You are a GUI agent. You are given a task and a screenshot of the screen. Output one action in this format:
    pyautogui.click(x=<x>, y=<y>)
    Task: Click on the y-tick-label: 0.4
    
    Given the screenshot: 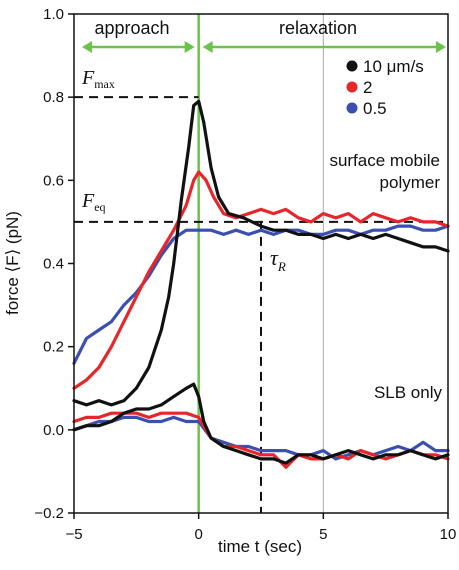 What is the action you would take?
    pyautogui.click(x=53, y=264)
    